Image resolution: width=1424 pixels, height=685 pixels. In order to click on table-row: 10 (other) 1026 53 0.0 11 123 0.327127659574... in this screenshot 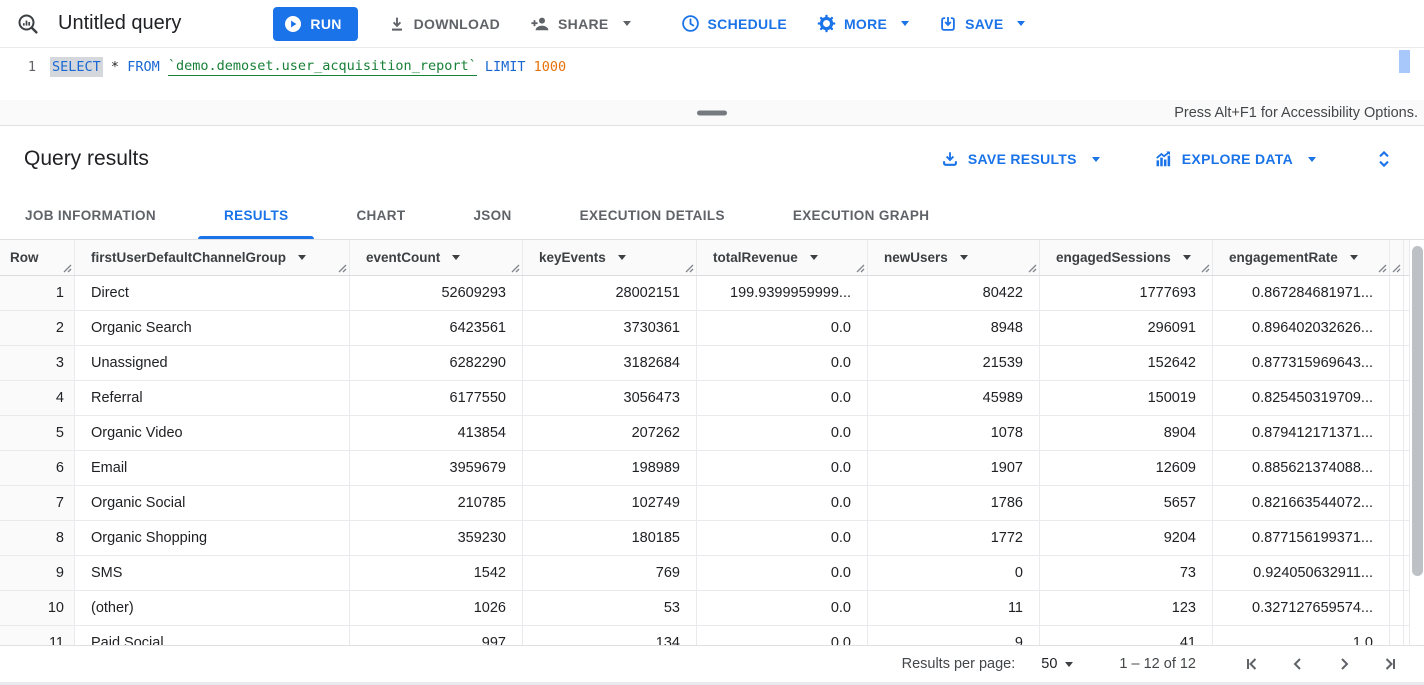, I will do `click(712, 608)`.